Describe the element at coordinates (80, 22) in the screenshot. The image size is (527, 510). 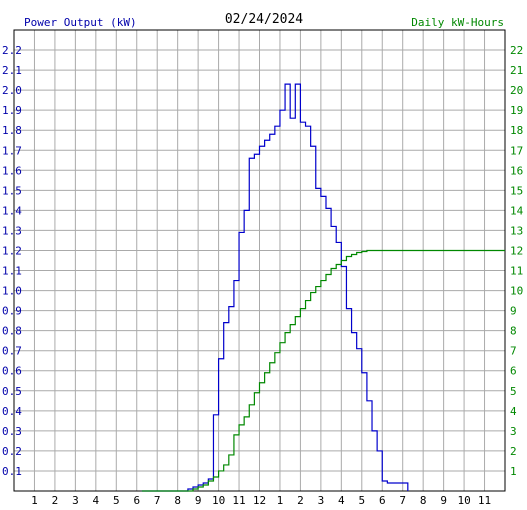
I see `left-axis-title: Power Output (kW)` at that location.